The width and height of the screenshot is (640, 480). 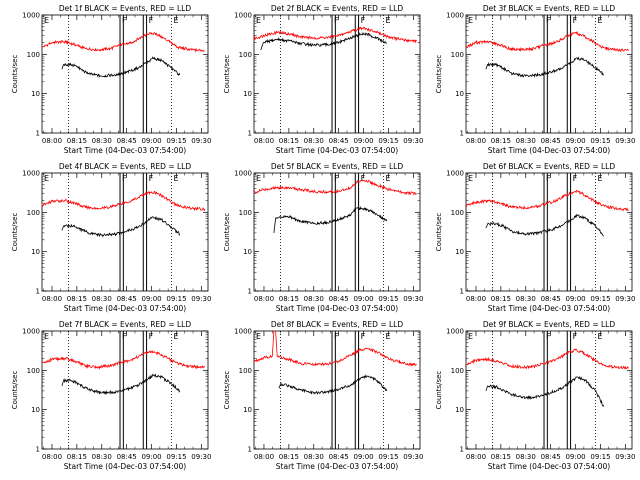 I want to click on panel-title: Det 4f BLACK = Events, RED = LLD, so click(x=125, y=166).